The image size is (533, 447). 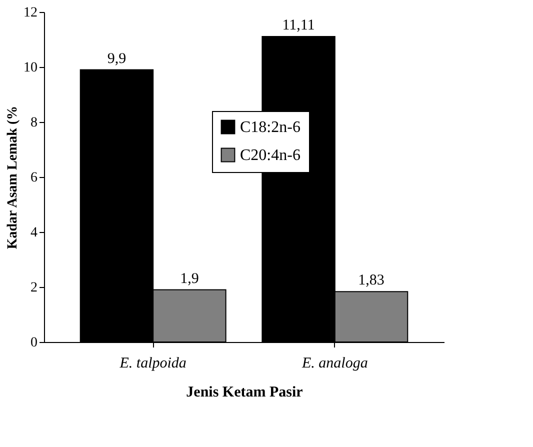 What do you see at coordinates (31, 68) in the screenshot?
I see `y-tick-label: 10` at bounding box center [31, 68].